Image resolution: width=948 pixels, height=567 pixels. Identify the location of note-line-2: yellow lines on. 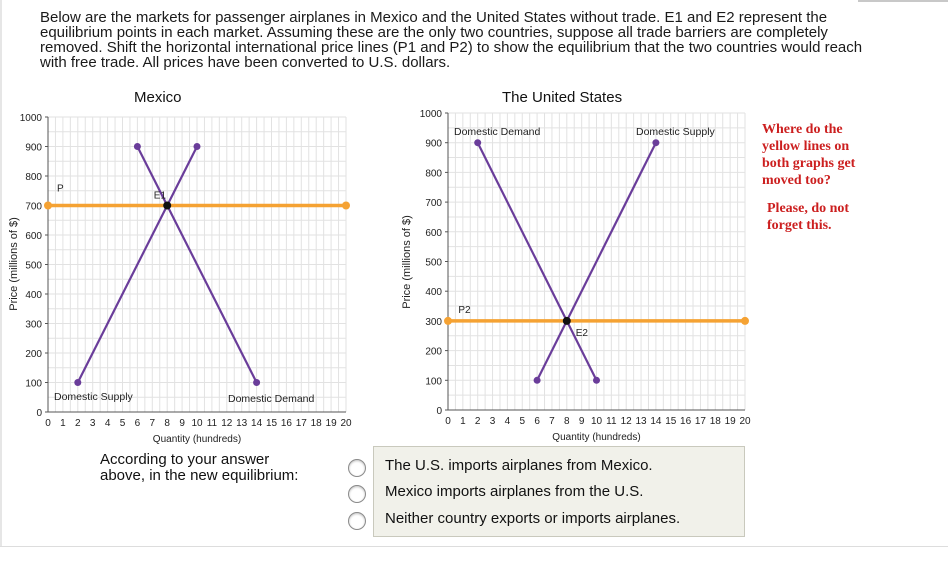
(806, 146).